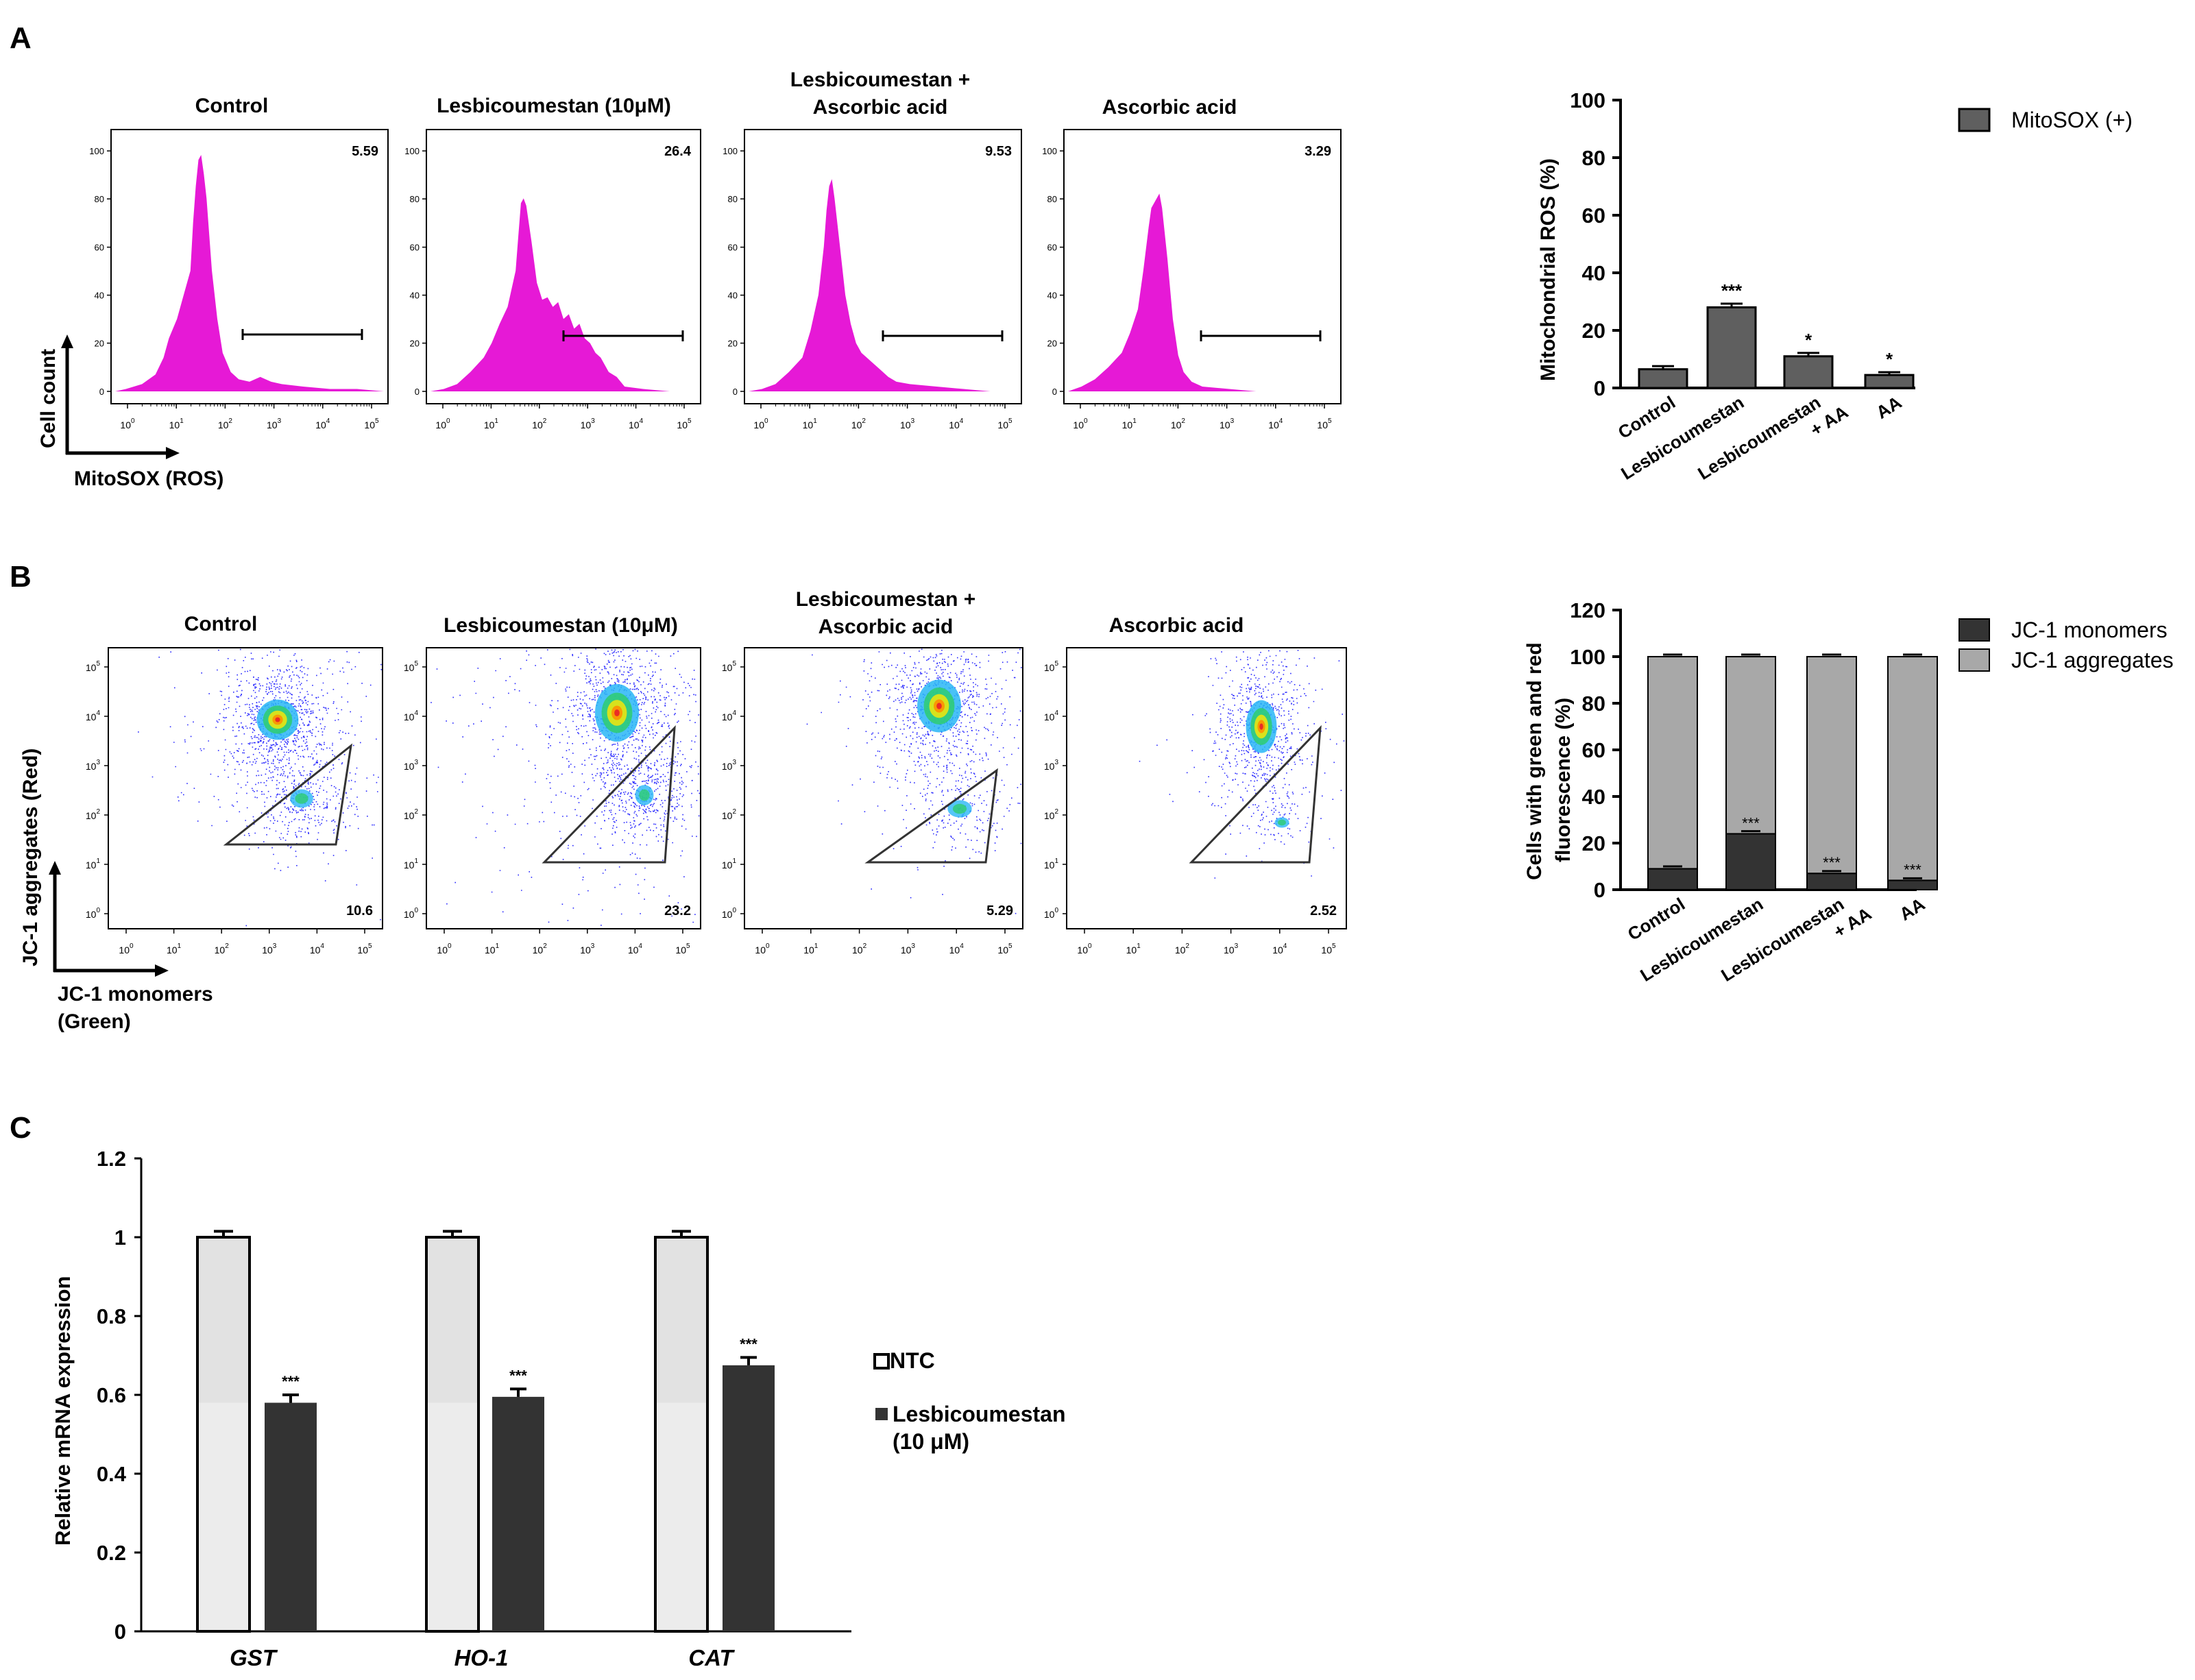 The width and height of the screenshot is (2195, 1680). Describe the element at coordinates (452, 1321) in the screenshot. I see `bar-ntc-shade` at that location.